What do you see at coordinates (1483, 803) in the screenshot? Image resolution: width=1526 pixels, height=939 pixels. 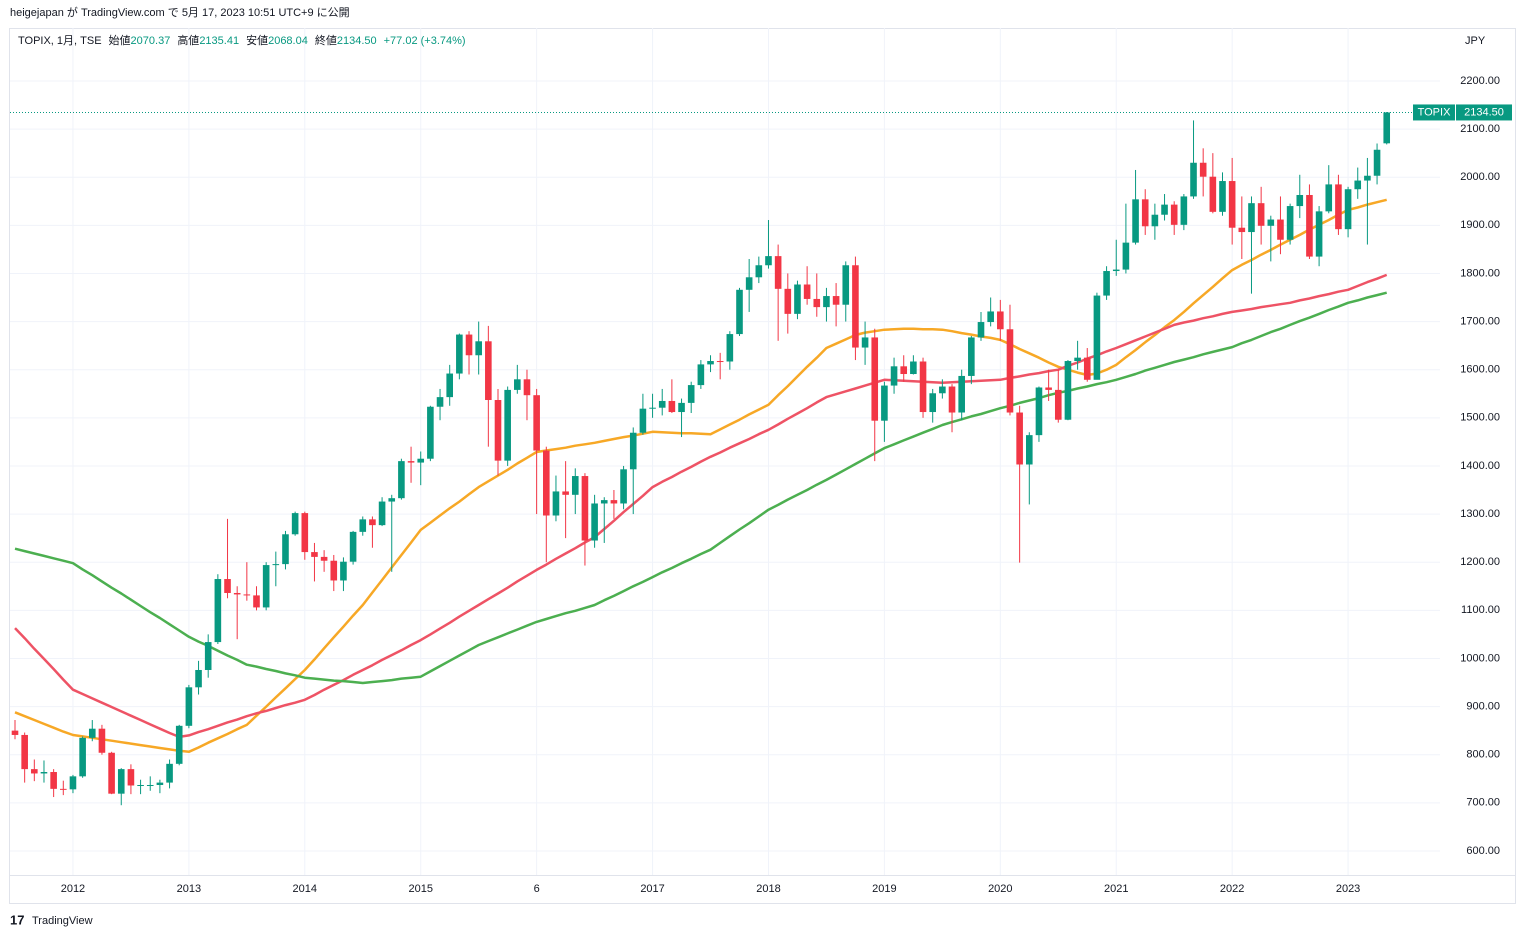 I see `y-tick-label: 700.00` at bounding box center [1483, 803].